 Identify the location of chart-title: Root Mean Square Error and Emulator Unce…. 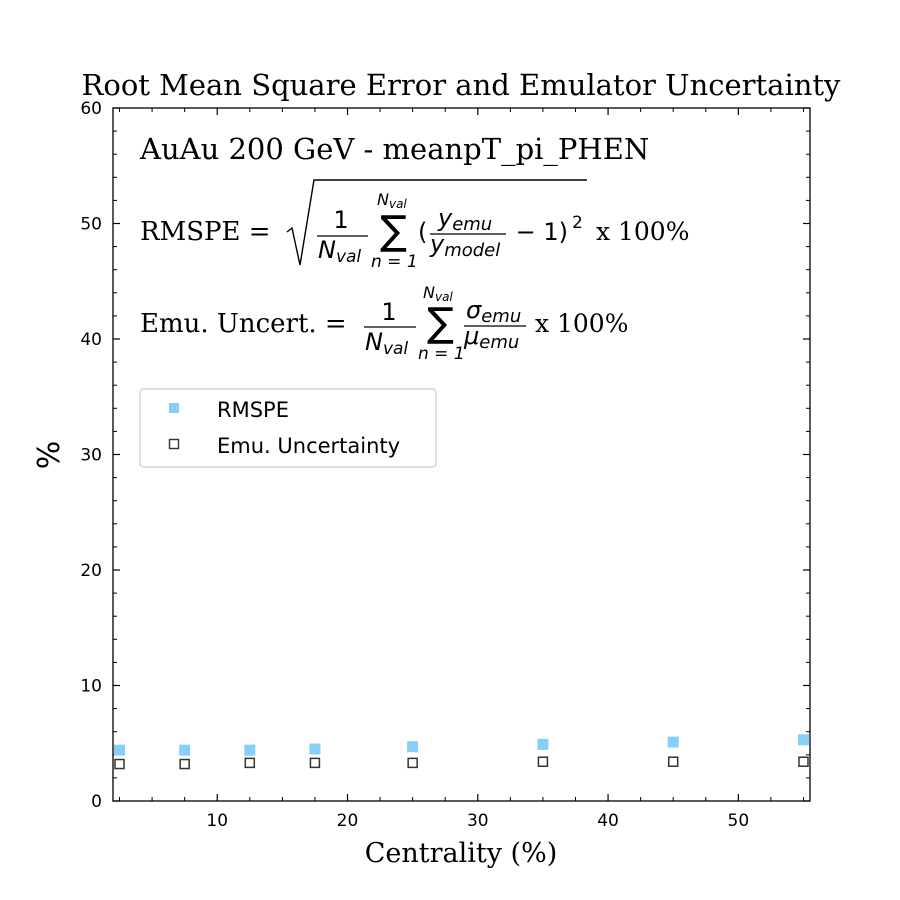
(462, 85).